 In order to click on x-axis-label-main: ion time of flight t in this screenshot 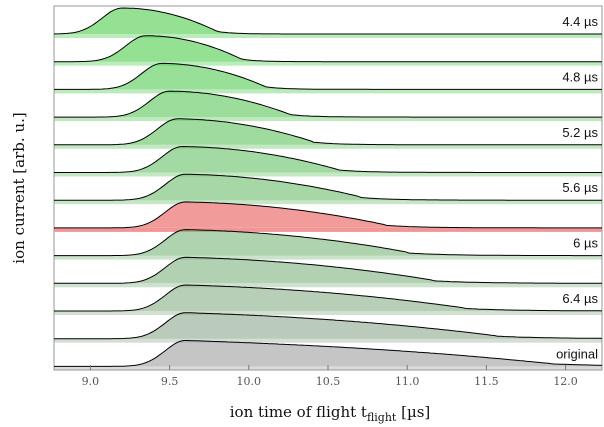, I will do `click(298, 412)`.